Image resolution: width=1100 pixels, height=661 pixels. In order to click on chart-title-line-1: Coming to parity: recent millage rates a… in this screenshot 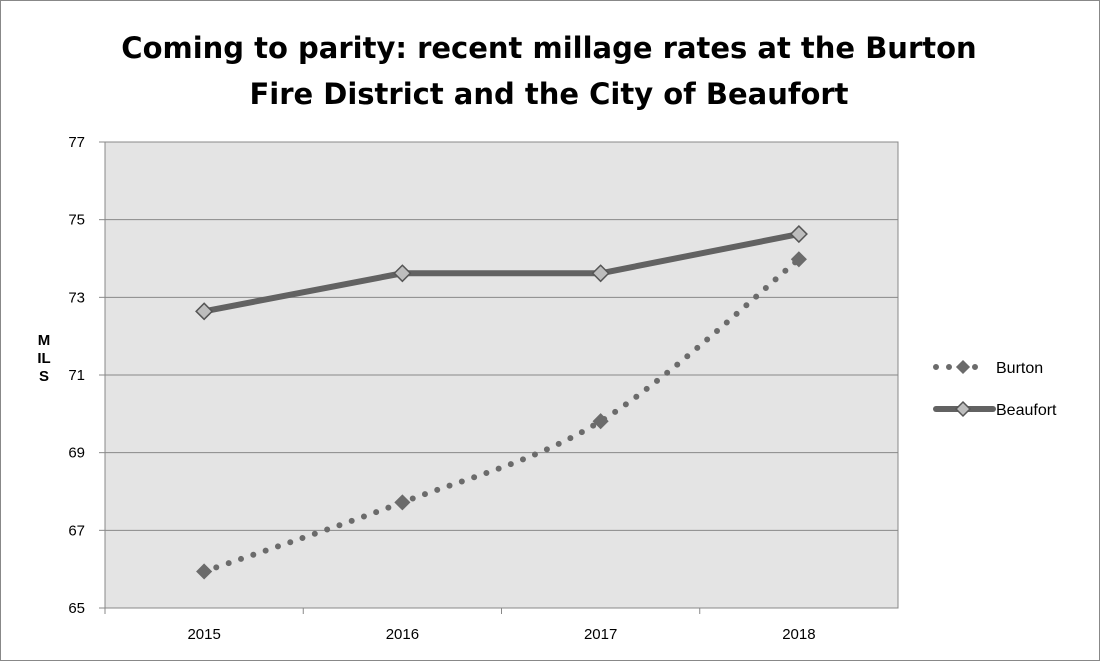, I will do `click(548, 48)`.